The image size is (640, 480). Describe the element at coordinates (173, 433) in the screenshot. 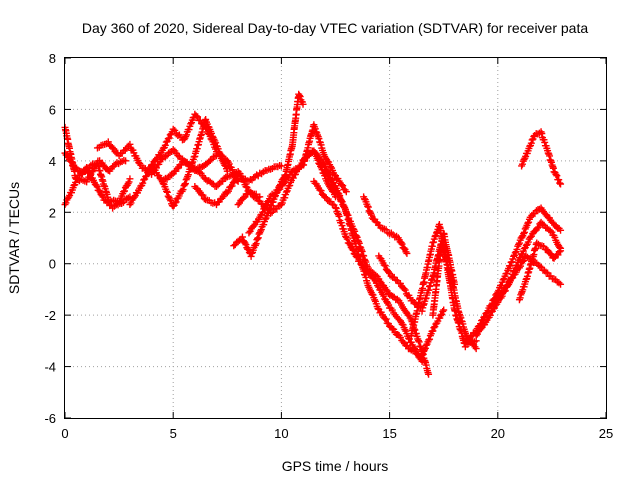

I see `x-tick-label: 5` at that location.